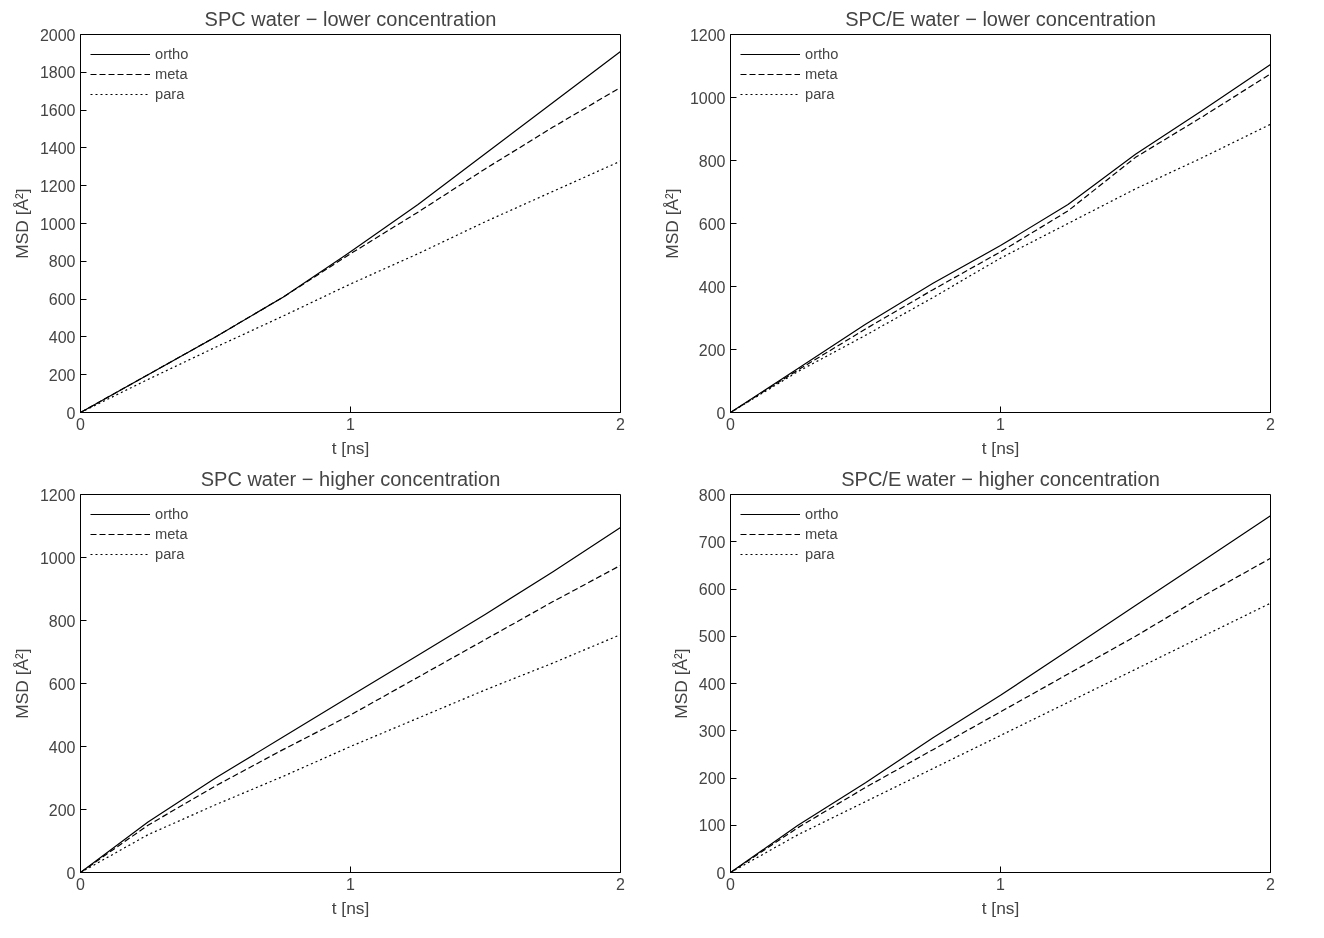 The width and height of the screenshot is (1324, 938). I want to click on y-tick-label: 1800, so click(57, 73).